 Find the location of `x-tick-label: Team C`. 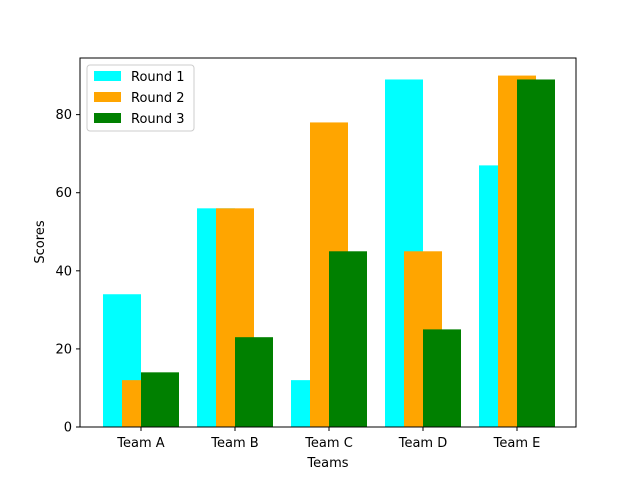

x-tick-label: Team C is located at coordinates (328, 443).